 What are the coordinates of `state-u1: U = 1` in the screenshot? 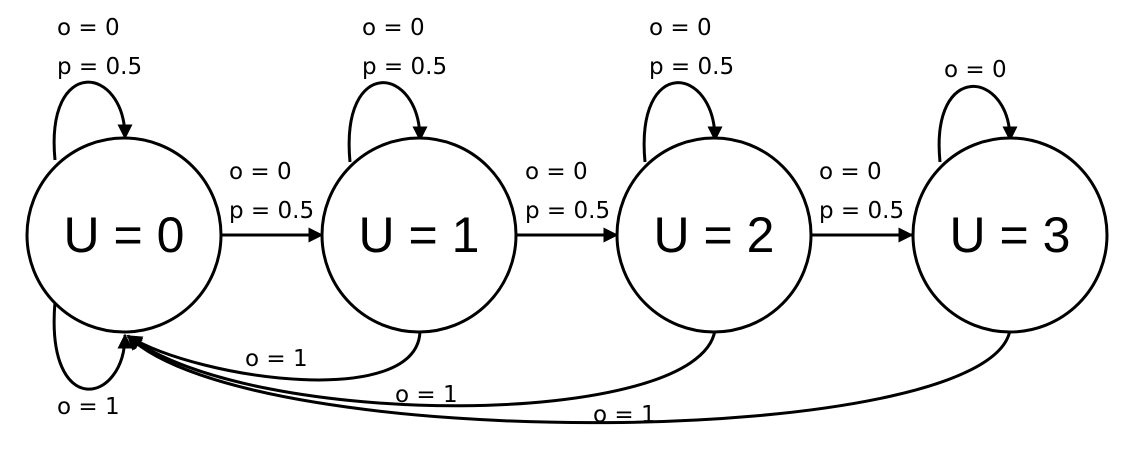 It's located at (419, 235).